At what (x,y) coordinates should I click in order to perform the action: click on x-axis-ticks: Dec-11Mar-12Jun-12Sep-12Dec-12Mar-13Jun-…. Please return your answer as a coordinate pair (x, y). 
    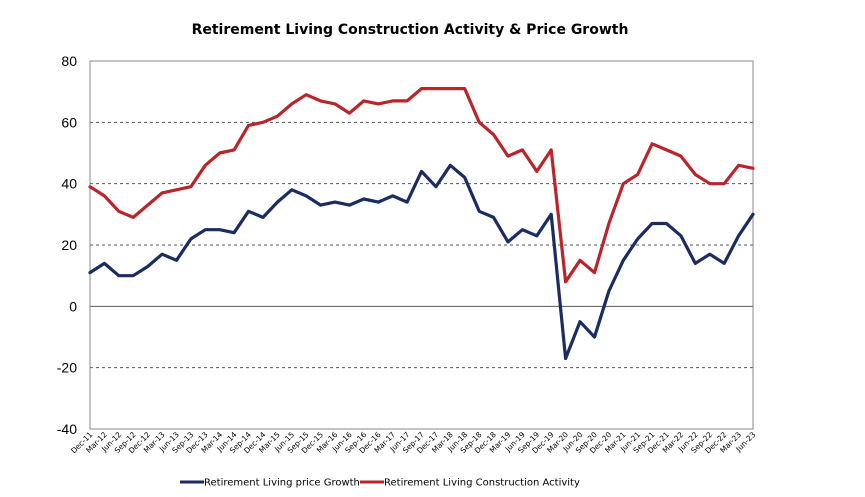
    Looking at the image, I should click on (413, 442).